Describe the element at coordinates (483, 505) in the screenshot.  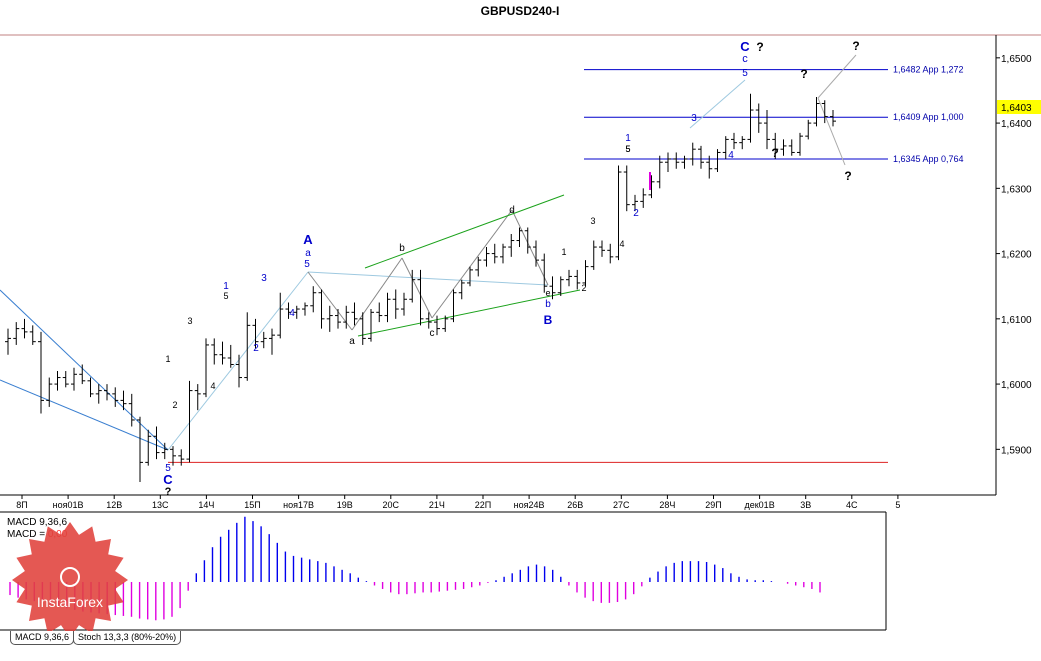
I see `time-tick-label: 22П` at that location.